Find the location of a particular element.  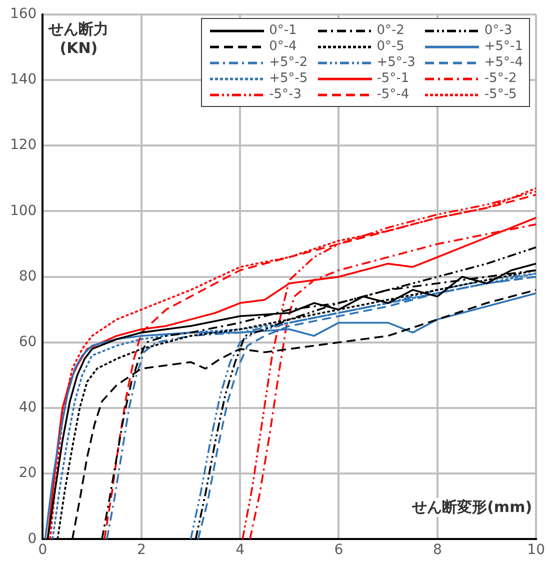

legend-label: -5°-1 is located at coordinates (393, 78).